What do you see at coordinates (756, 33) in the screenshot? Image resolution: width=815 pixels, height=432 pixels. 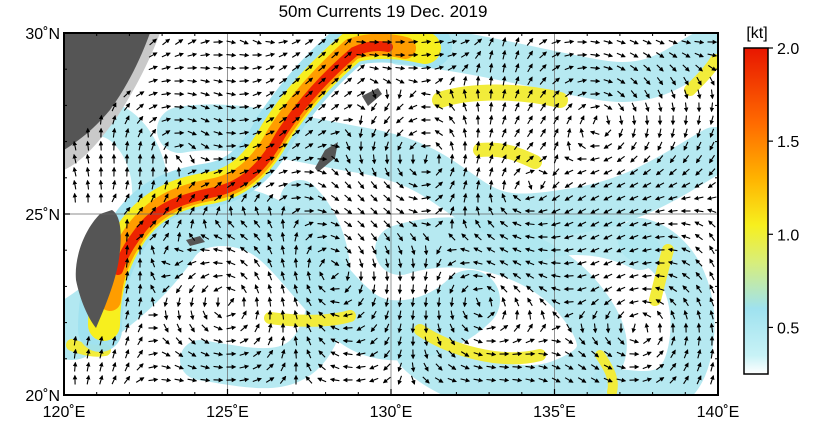 I see `colorbar-unit: [kt]` at bounding box center [756, 33].